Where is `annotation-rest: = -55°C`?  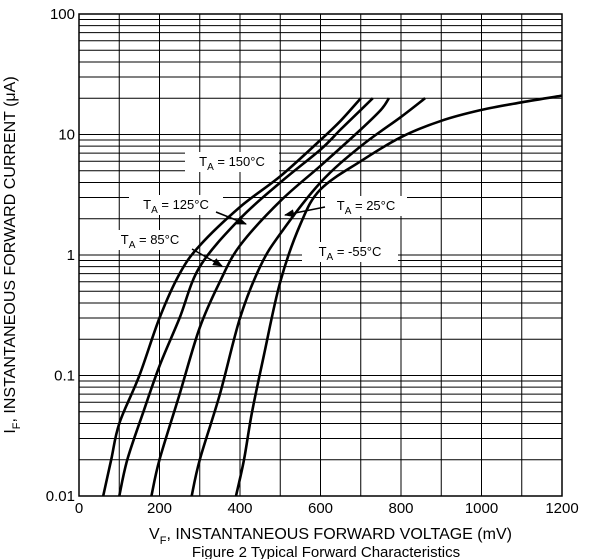
annotation-rest: = -55°C is located at coordinates (357, 251).